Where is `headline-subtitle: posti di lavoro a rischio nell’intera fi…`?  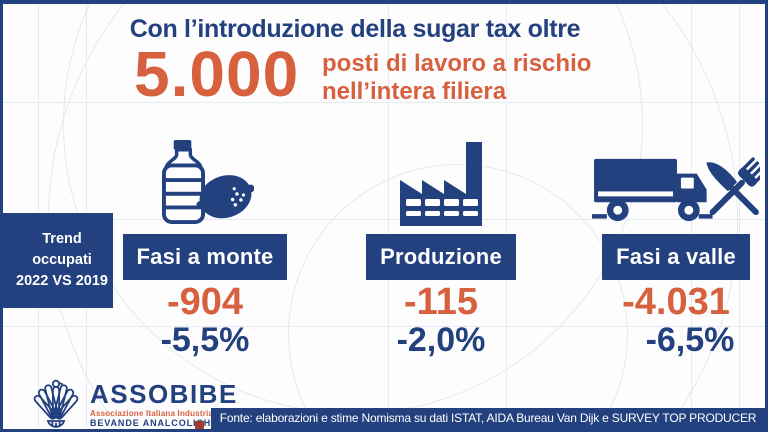
headline-subtitle: posti di lavoro a rischio nell’intera fi… is located at coordinates (456, 78).